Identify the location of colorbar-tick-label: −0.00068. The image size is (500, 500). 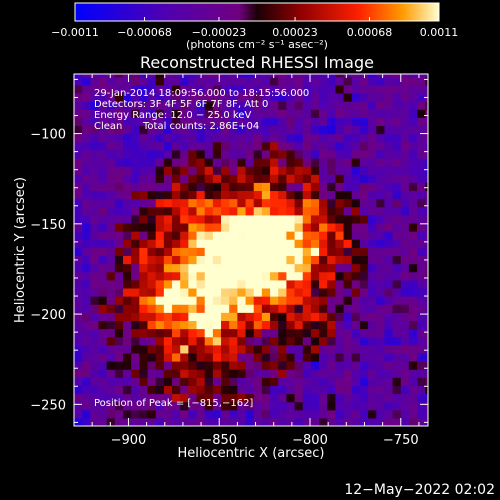
(144, 32).